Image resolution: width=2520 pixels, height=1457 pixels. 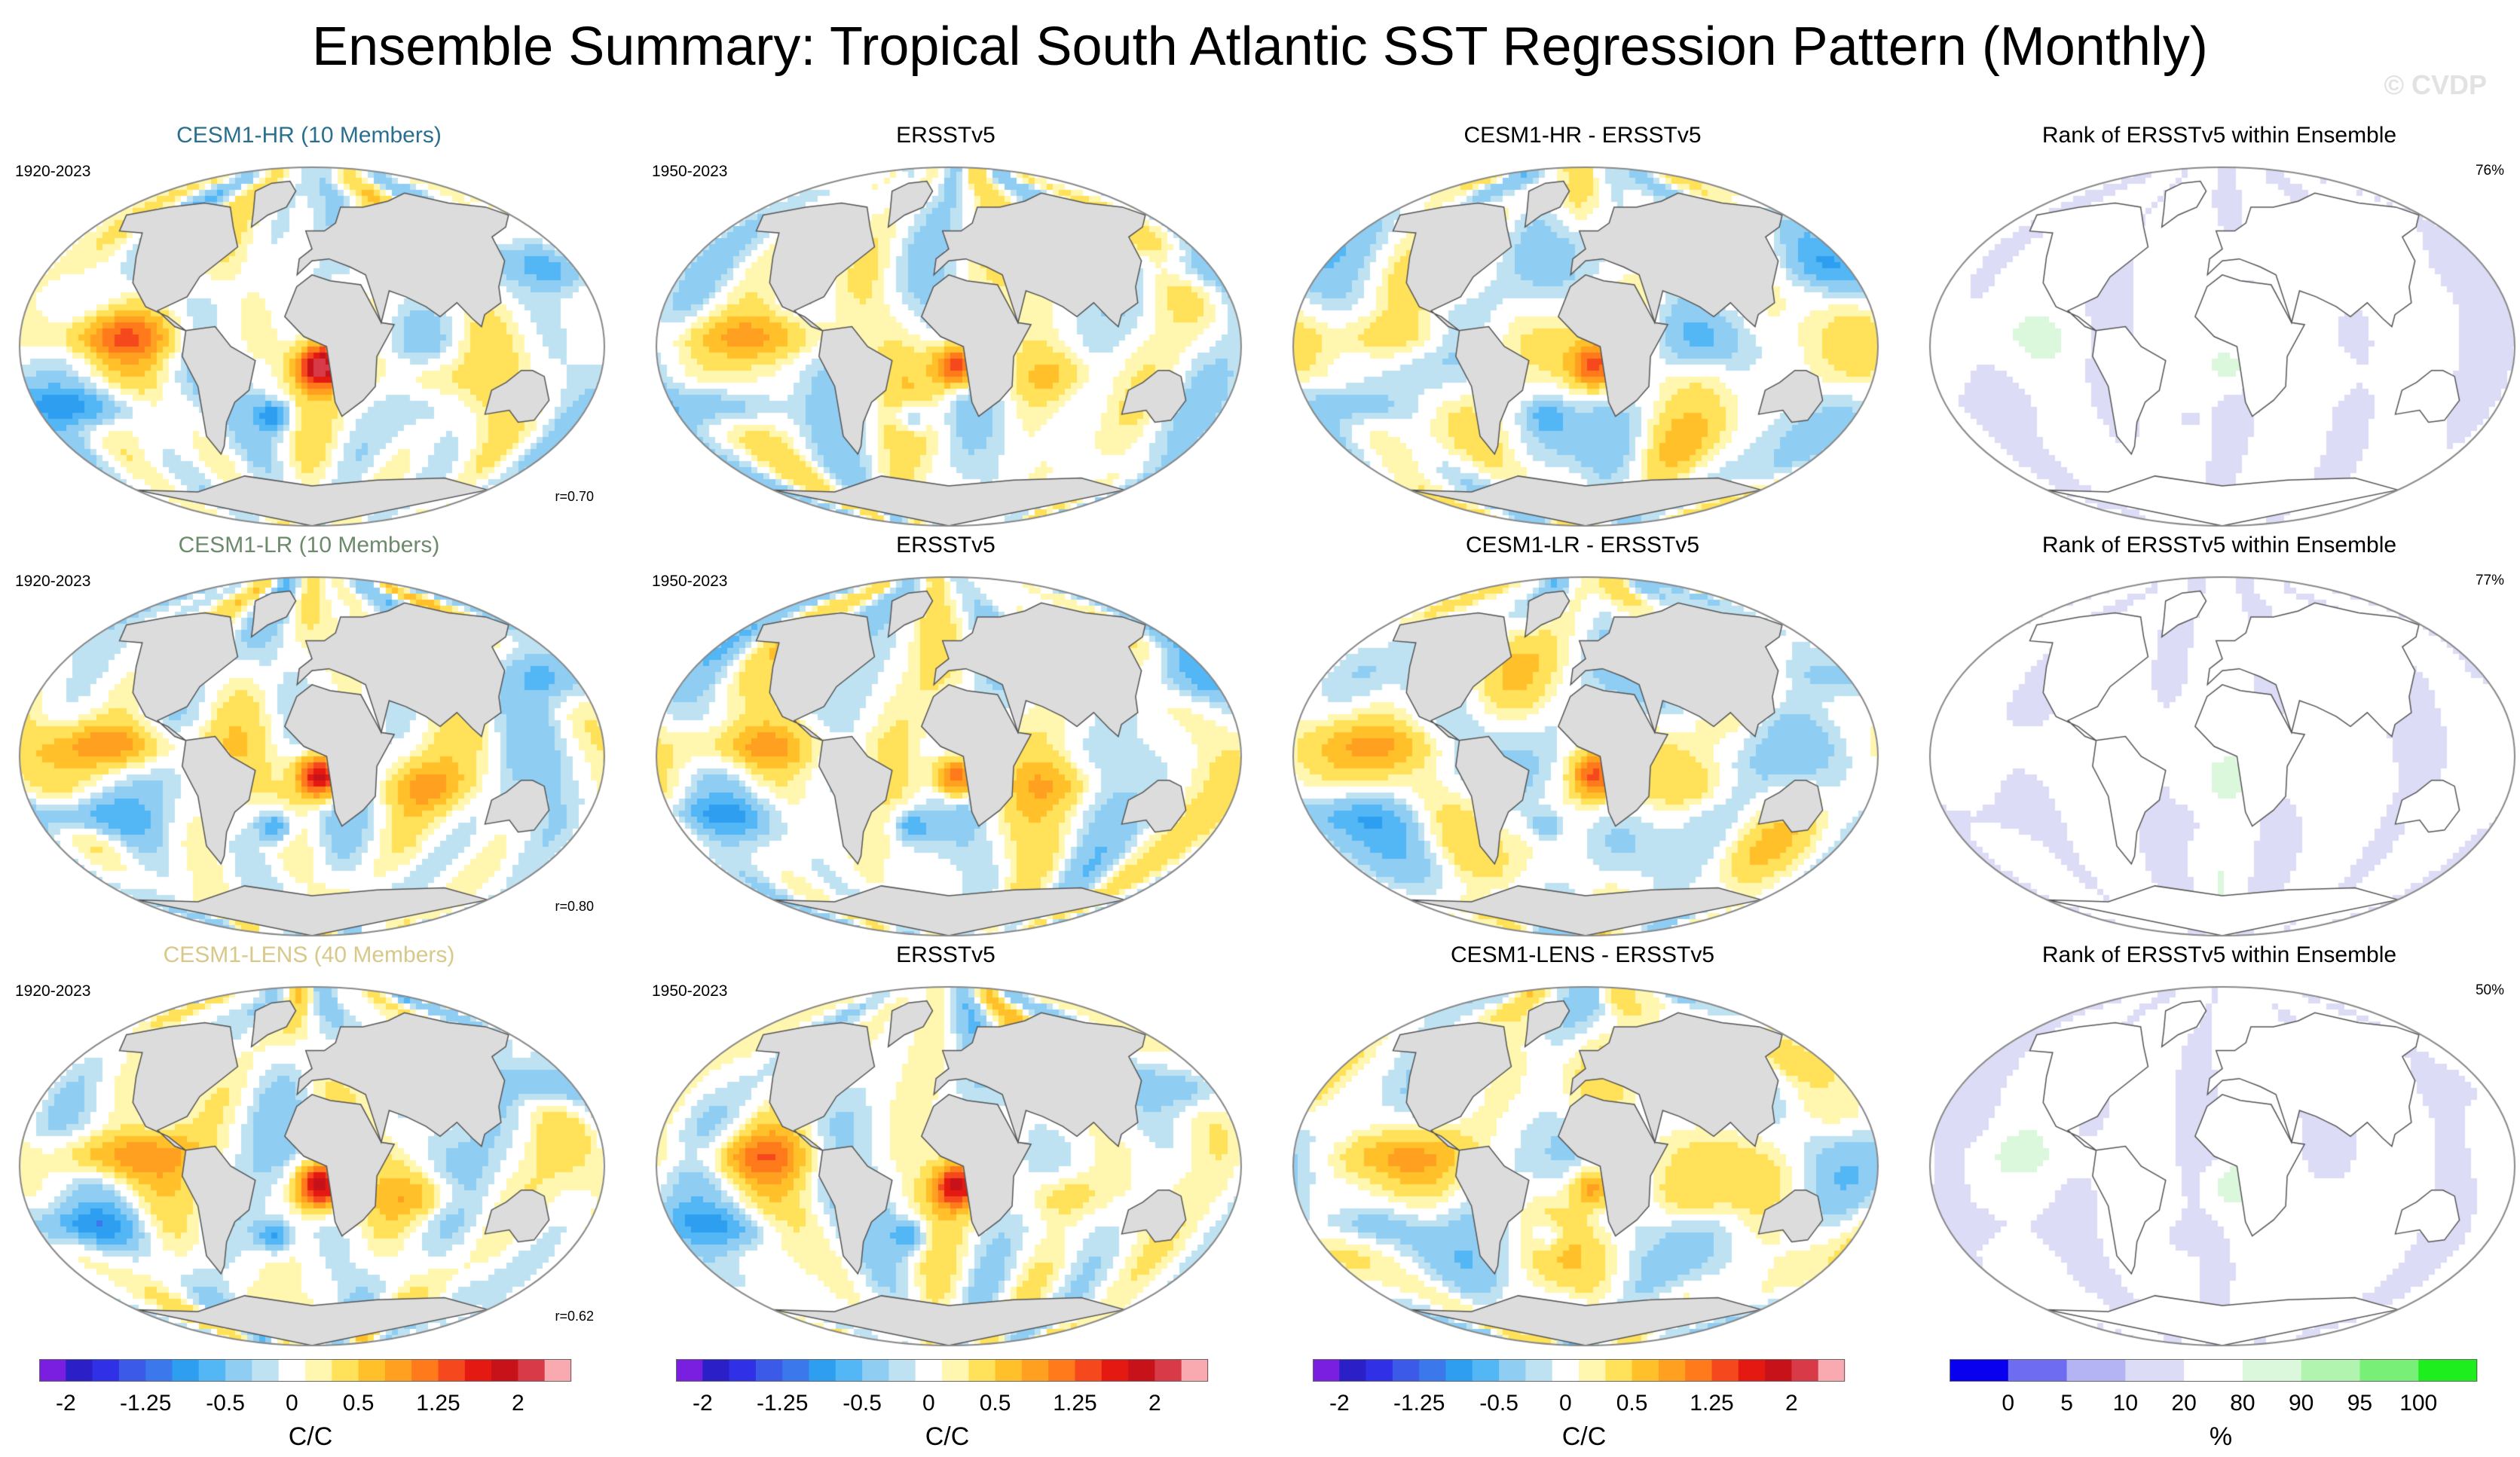 I want to click on cvdp-watermark: © CVDP, so click(x=2435, y=84).